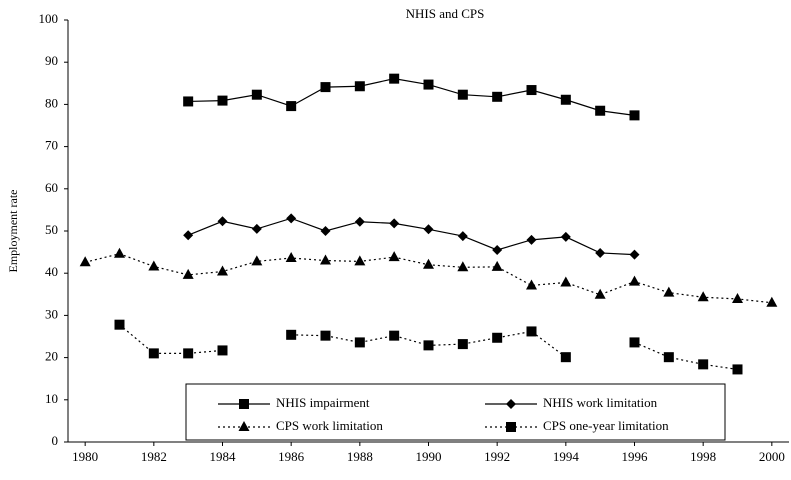 The width and height of the screenshot is (791, 480). What do you see at coordinates (429, 456) in the screenshot?
I see `x-tick-label: 1990` at bounding box center [429, 456].